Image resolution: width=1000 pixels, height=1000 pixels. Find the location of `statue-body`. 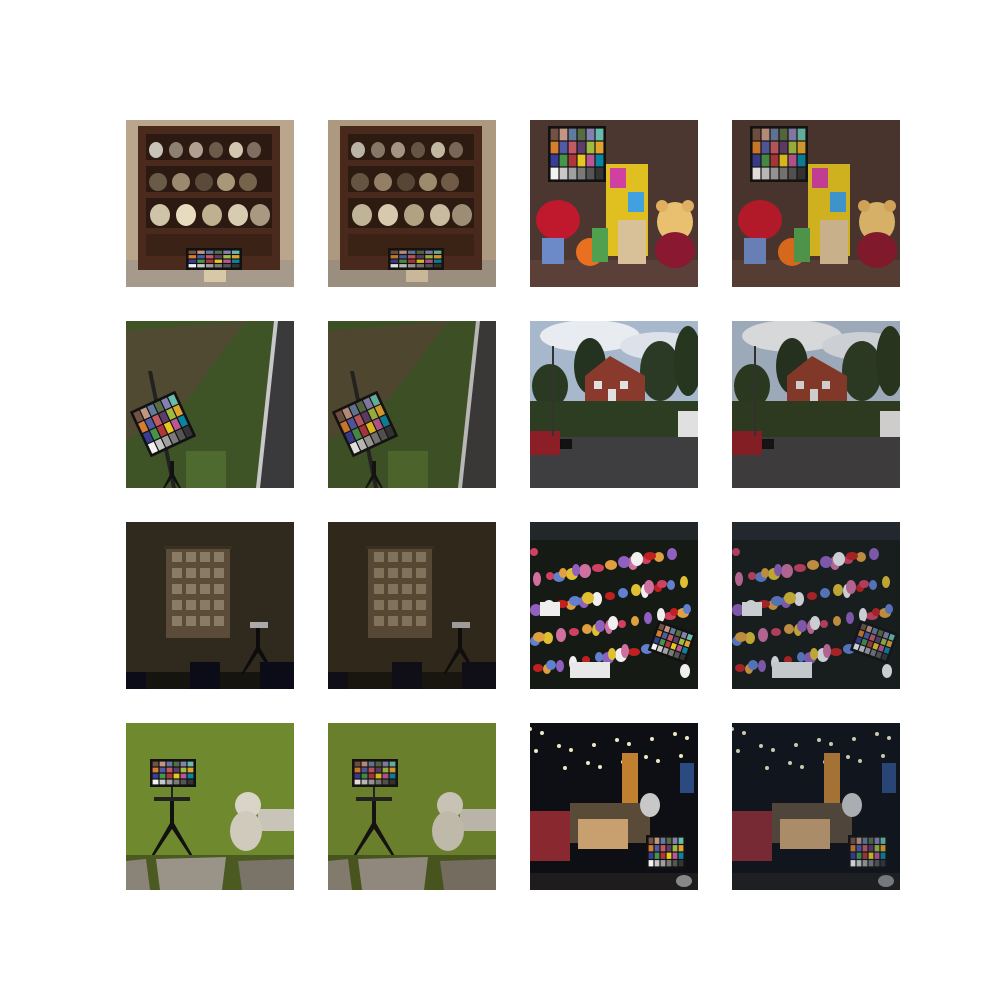

statue-body is located at coordinates (448, 831).